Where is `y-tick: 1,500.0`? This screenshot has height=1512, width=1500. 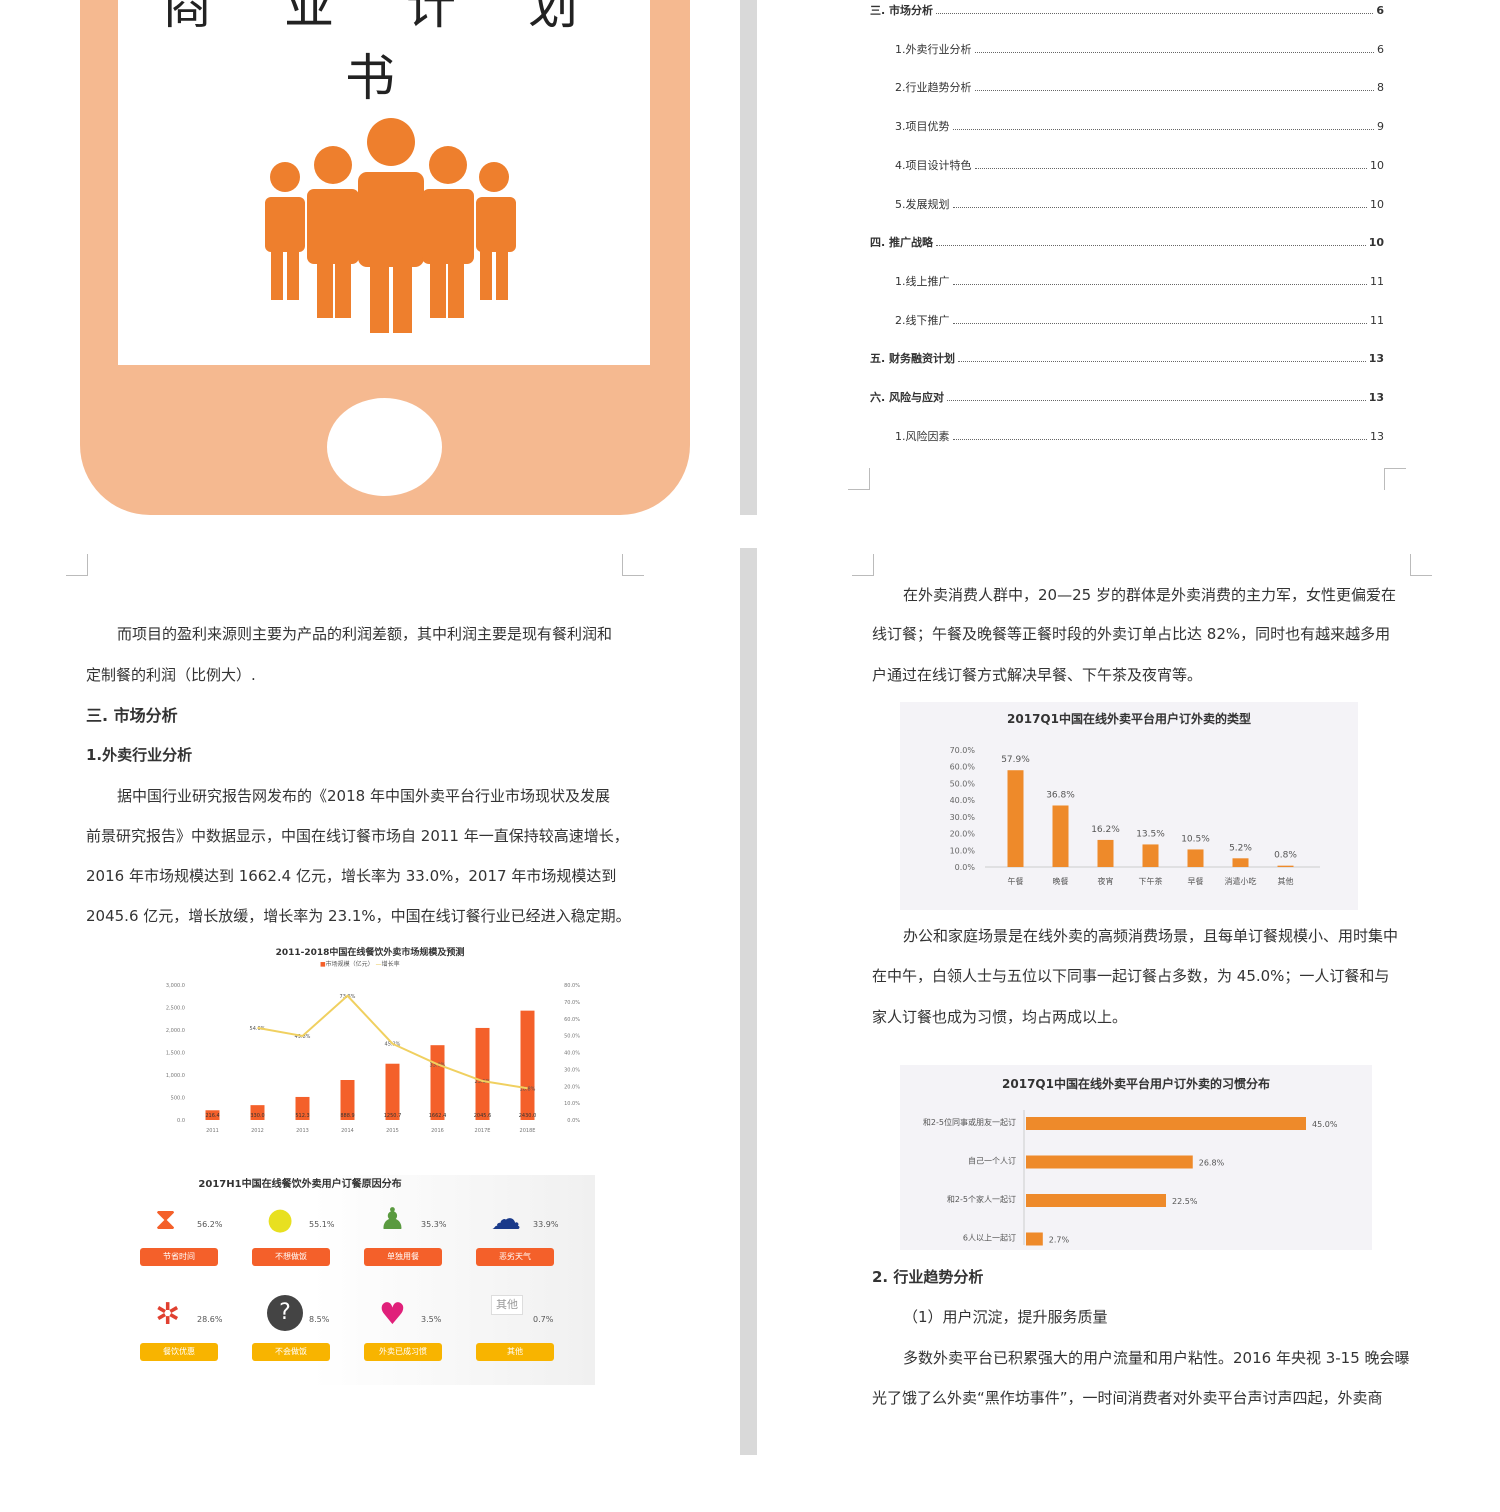
y-tick: 1,500.0 is located at coordinates (175, 1054).